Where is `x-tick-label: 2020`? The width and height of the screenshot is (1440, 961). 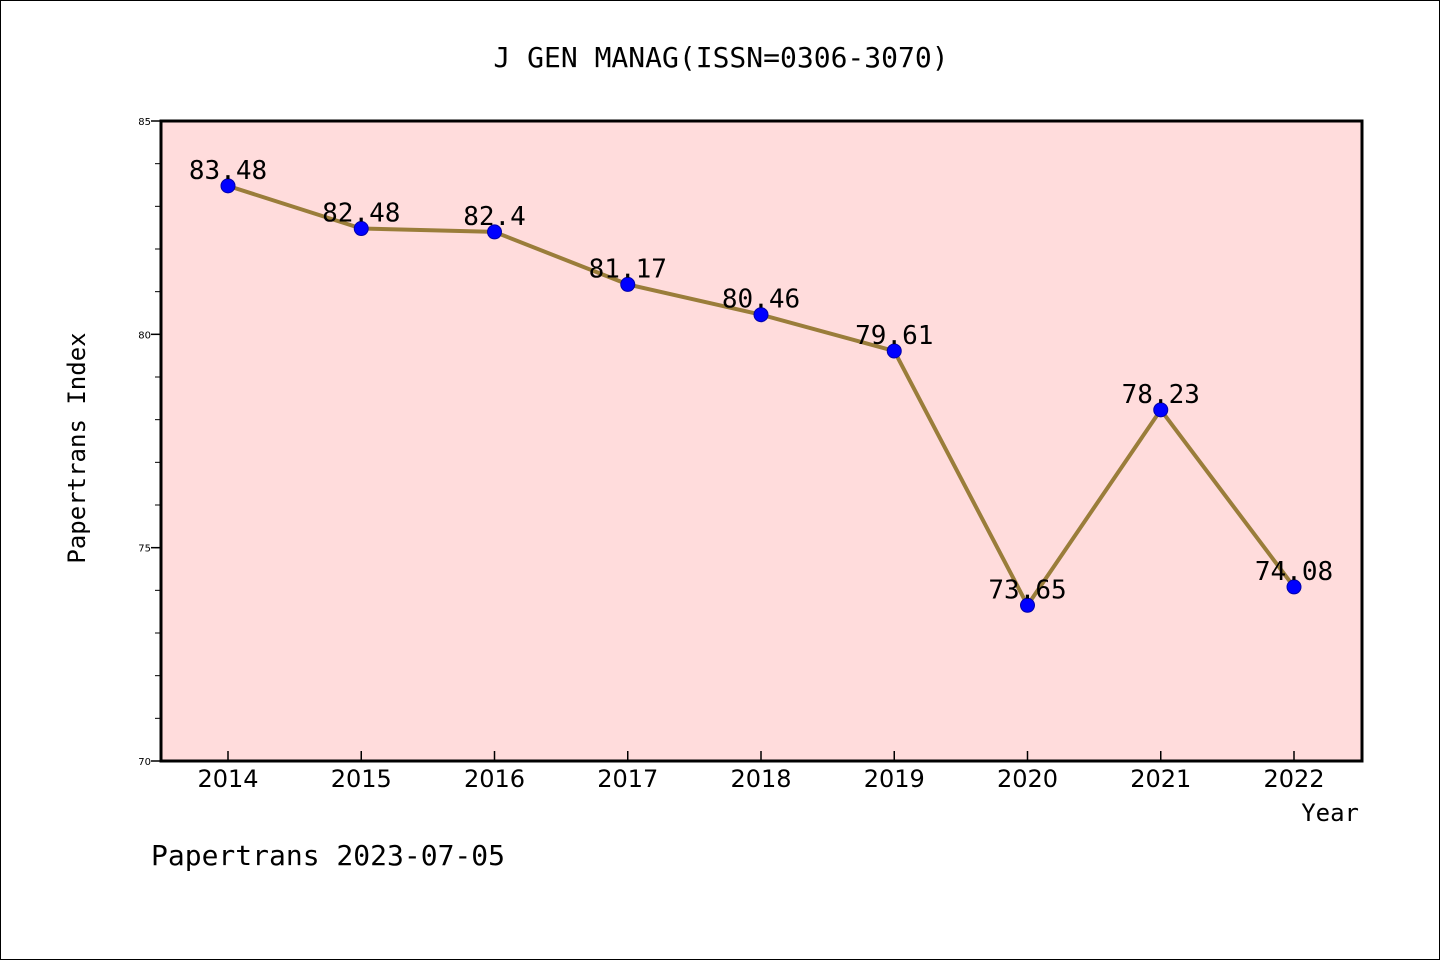 x-tick-label: 2020 is located at coordinates (1027, 779).